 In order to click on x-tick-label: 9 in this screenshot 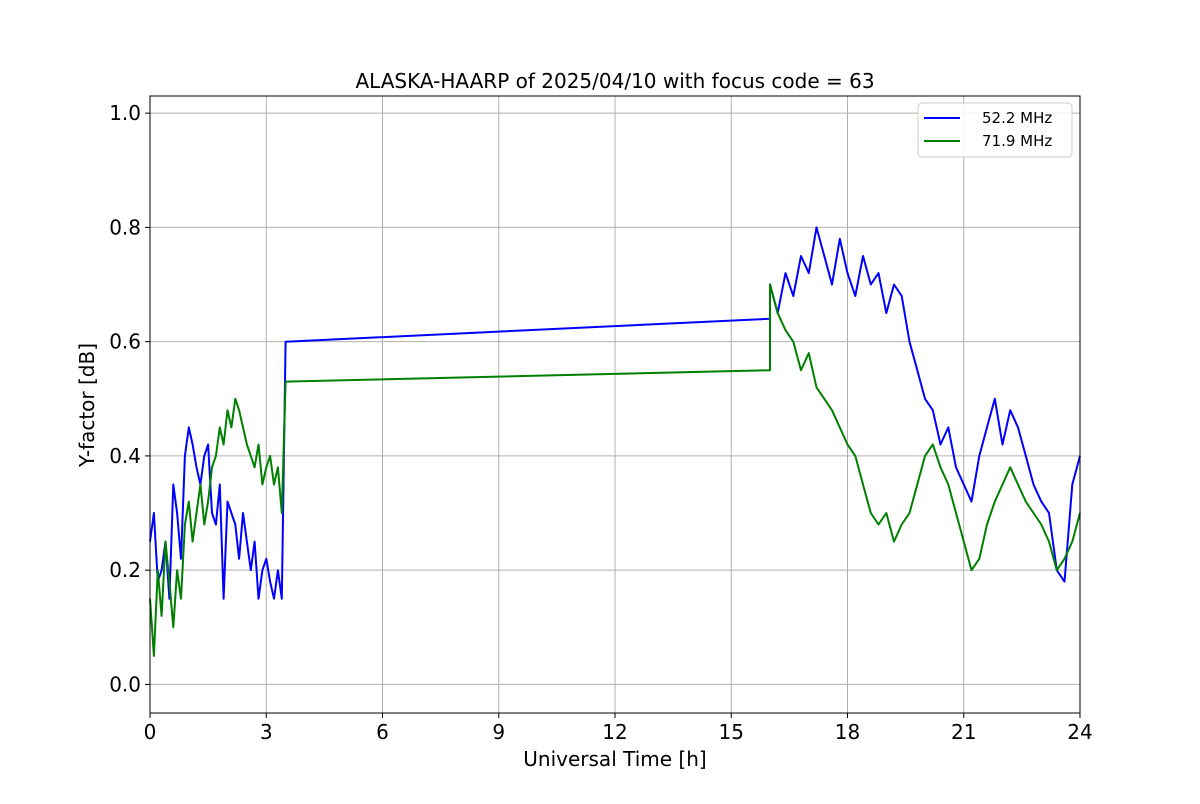, I will do `click(498, 732)`.